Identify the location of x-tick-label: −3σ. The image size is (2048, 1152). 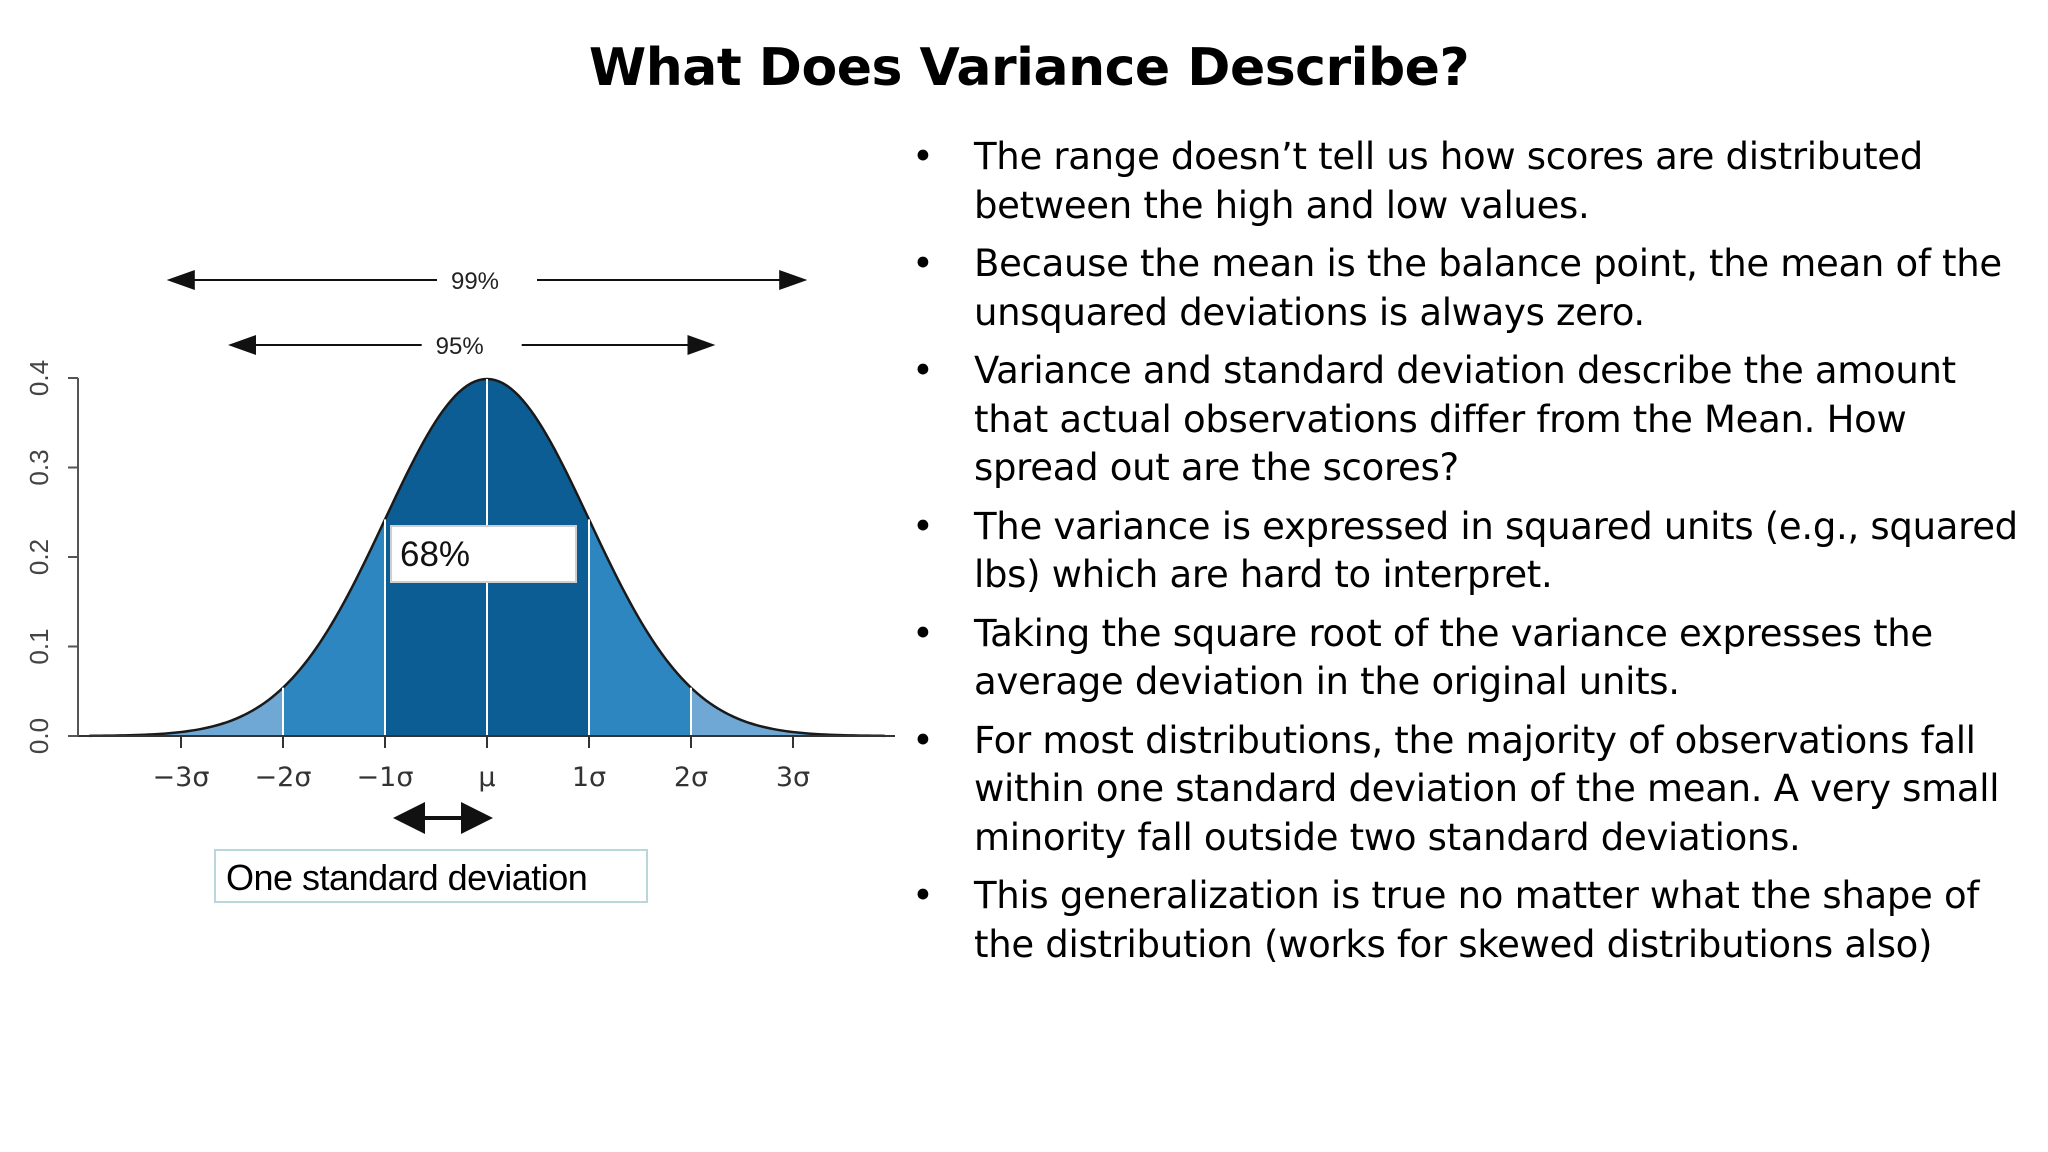
(181, 777).